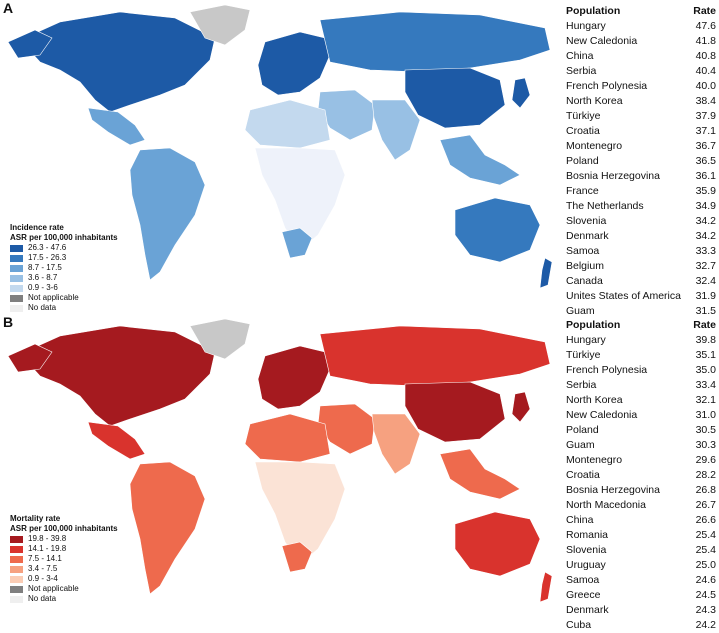 Image resolution: width=719 pixels, height=633 pixels. I want to click on rate-cell: 24.5, so click(705, 595).